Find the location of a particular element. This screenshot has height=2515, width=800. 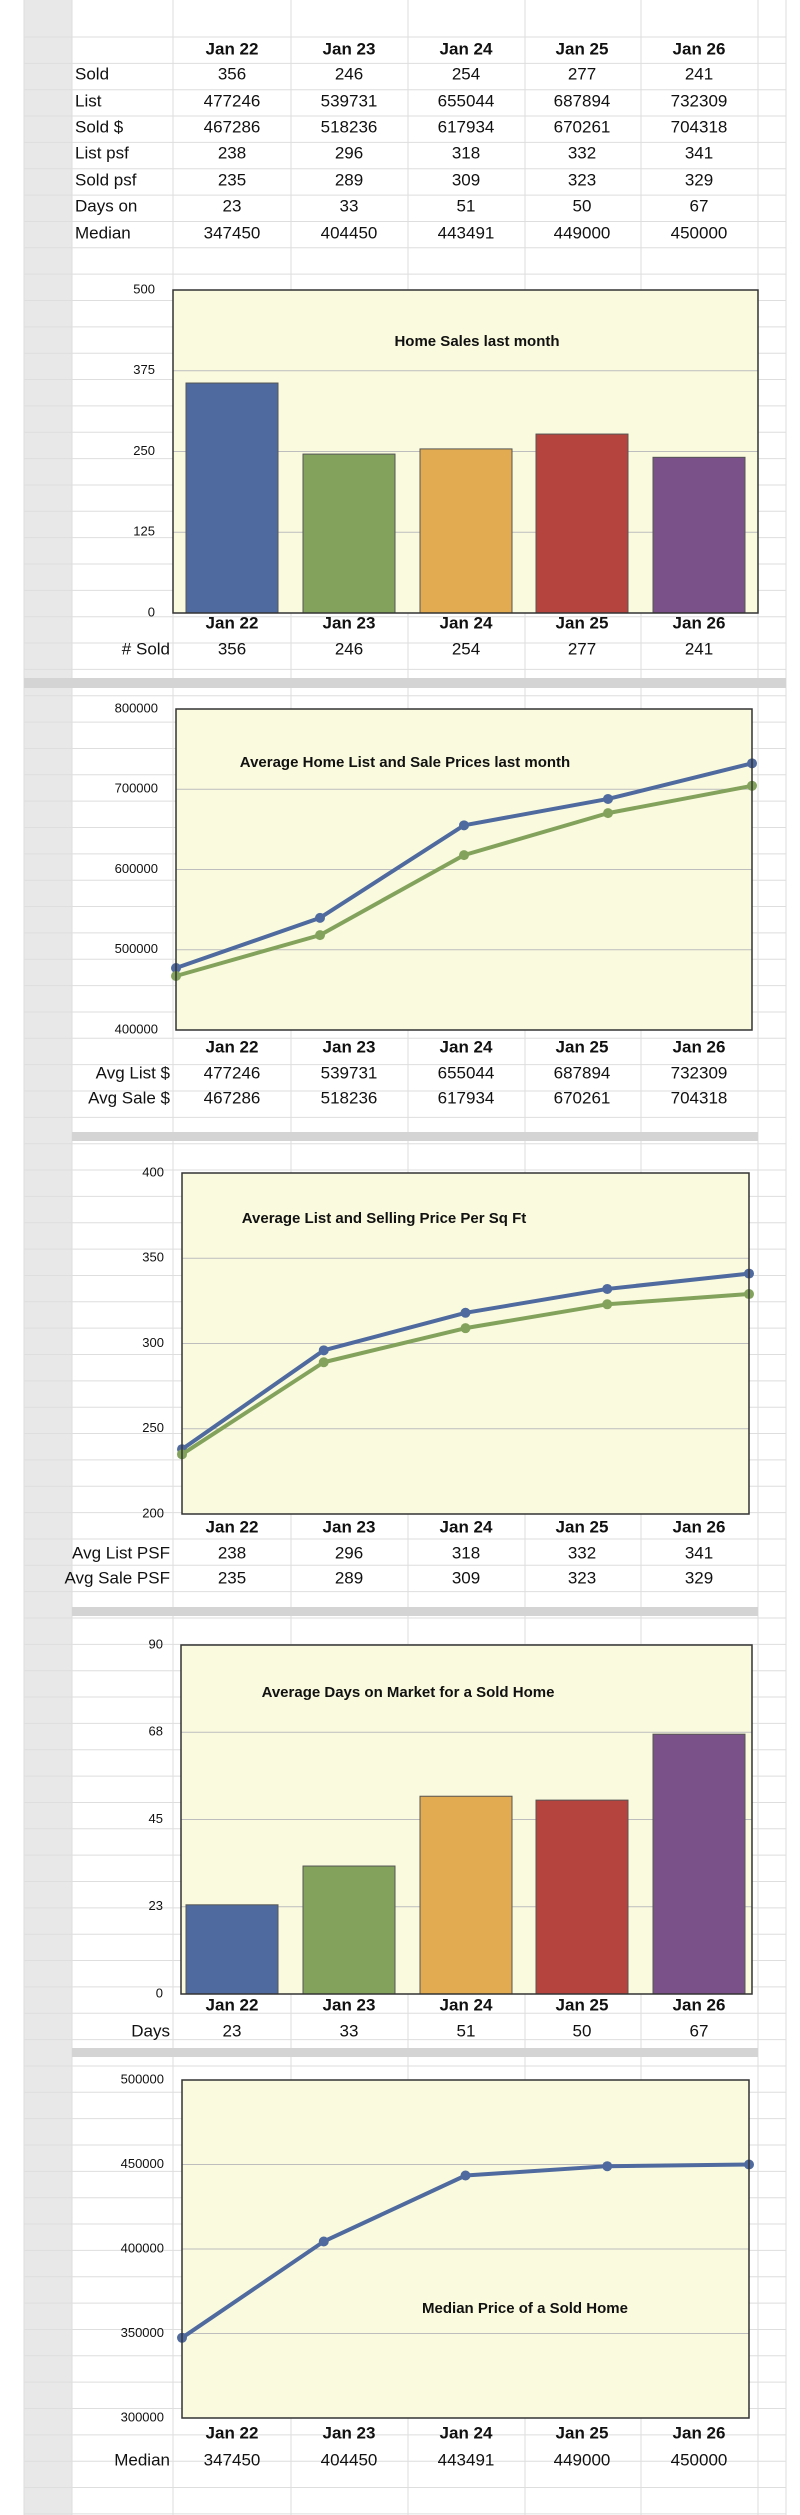

cell-value: 309 is located at coordinates (466, 179).